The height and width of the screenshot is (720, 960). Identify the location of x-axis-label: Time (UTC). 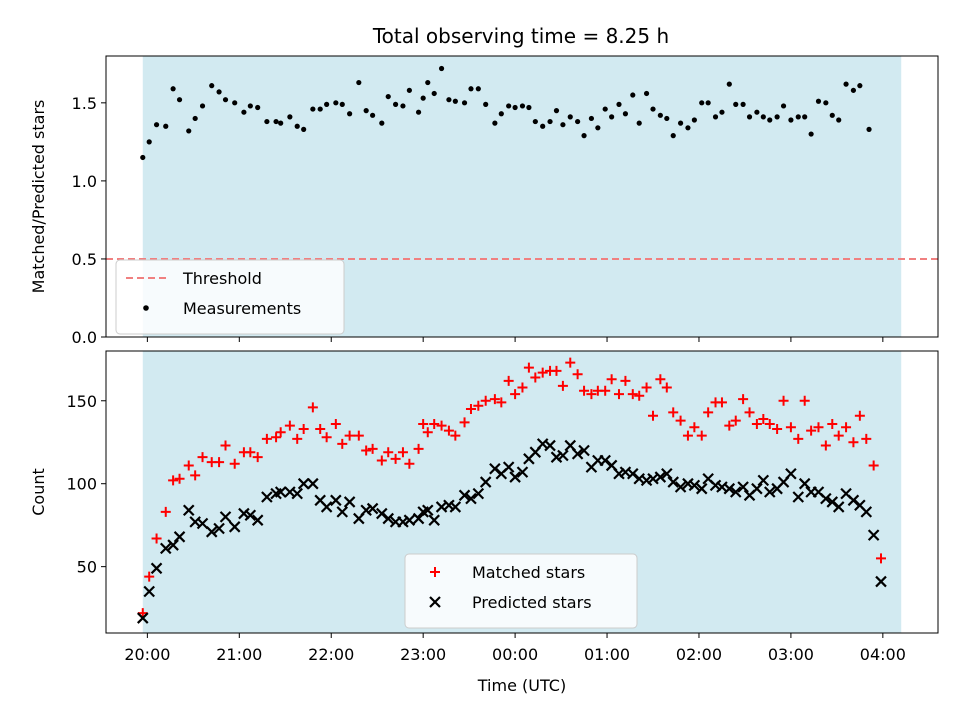
(521, 685).